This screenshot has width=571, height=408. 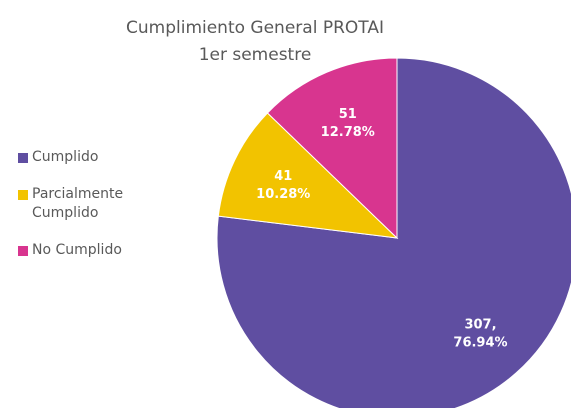 What do you see at coordinates (480, 342) in the screenshot?
I see `percent-label: 76.94%` at bounding box center [480, 342].